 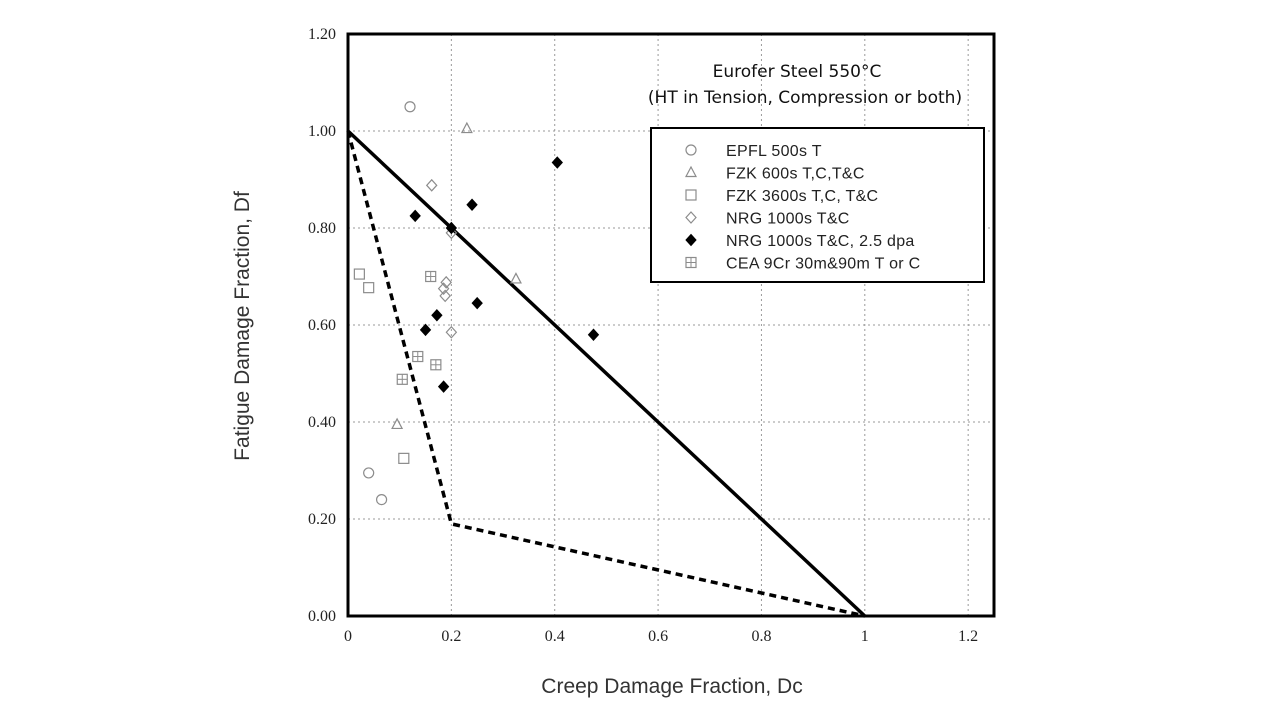 I want to click on y-tick-label: 0.20, so click(x=322, y=519).